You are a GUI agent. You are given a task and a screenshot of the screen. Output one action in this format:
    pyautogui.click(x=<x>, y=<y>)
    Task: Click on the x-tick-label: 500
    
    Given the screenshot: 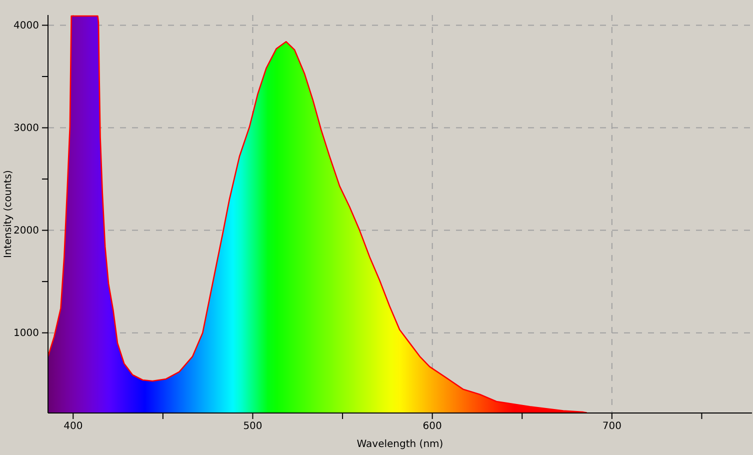 What is the action you would take?
    pyautogui.click(x=252, y=426)
    